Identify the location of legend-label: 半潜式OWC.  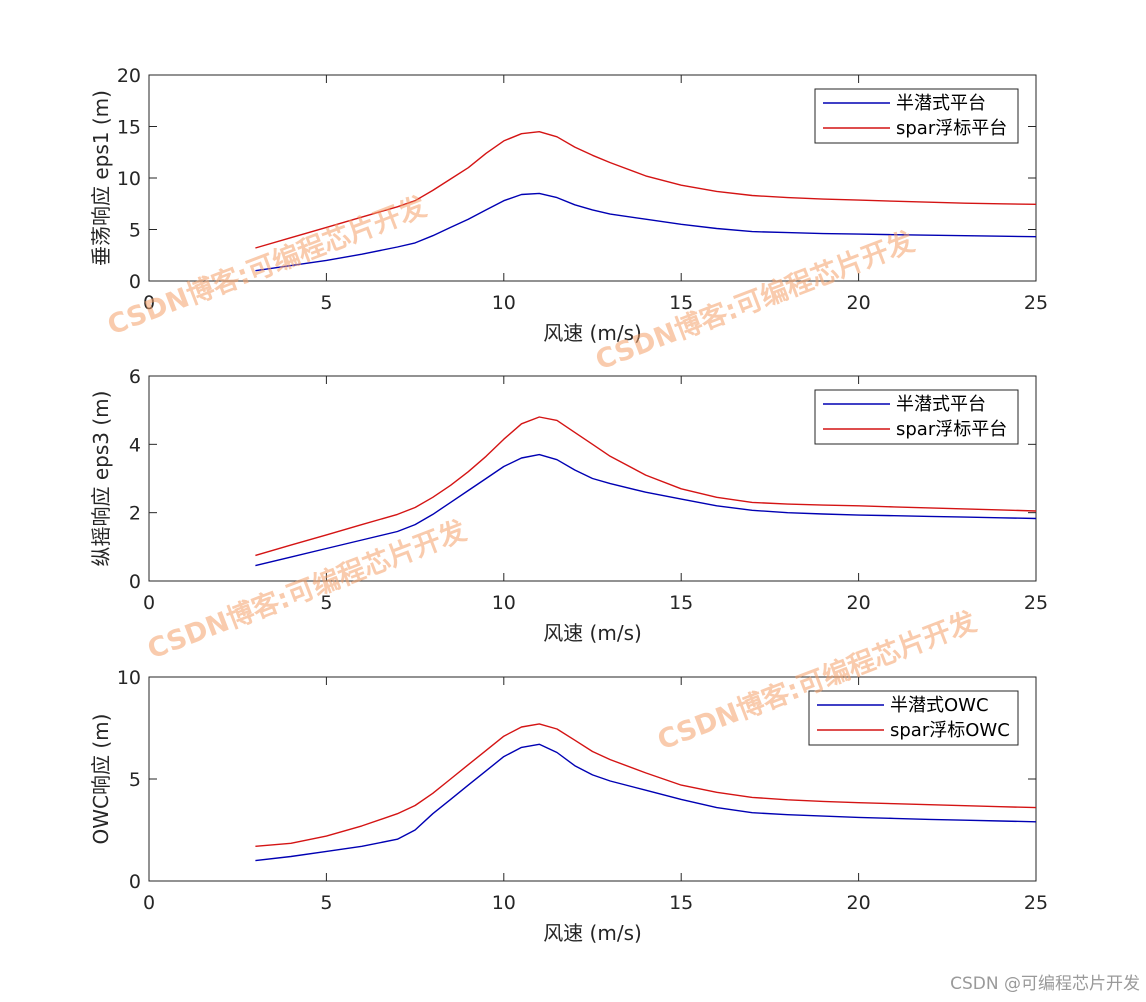
(939, 705).